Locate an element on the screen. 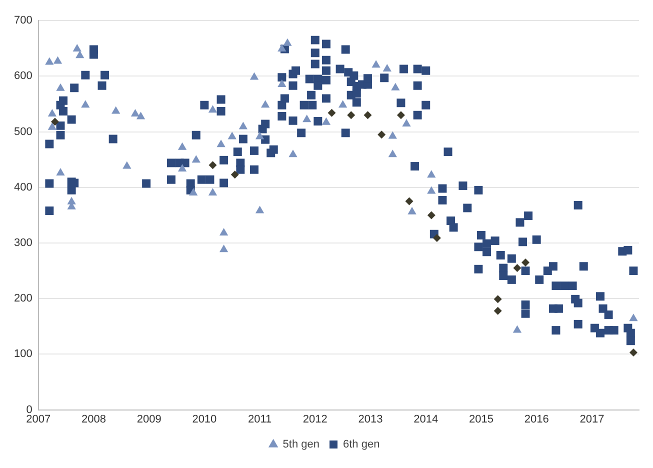 The image size is (653, 468). y-tick-label: 0 is located at coordinates (29, 410).